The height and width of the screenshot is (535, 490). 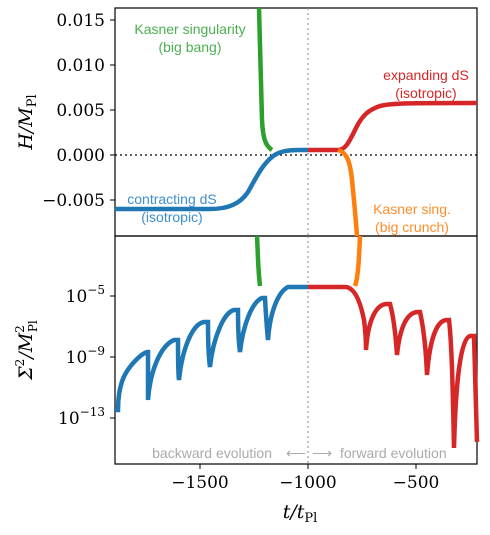 I want to click on top-orange-curve, so click(x=348, y=192).